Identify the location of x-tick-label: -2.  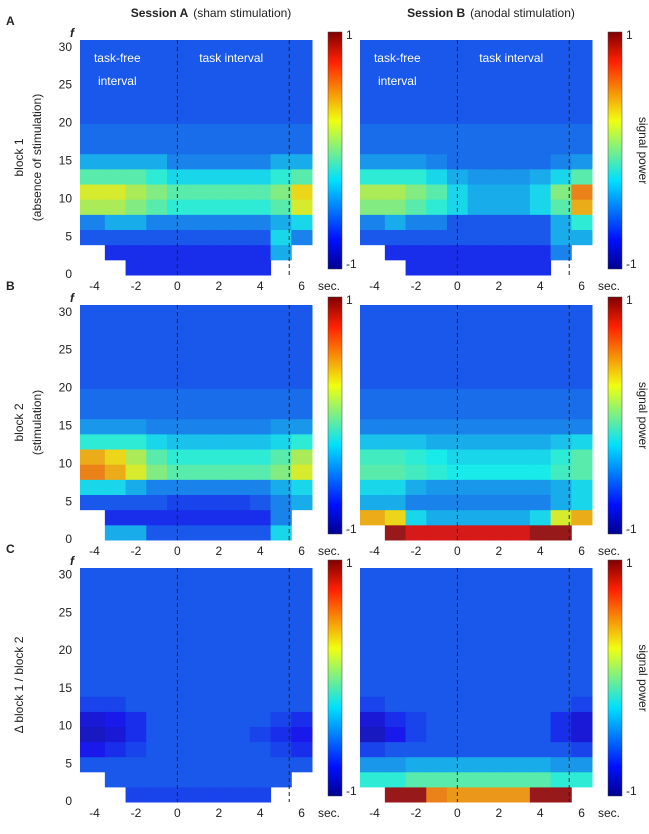
(136, 551).